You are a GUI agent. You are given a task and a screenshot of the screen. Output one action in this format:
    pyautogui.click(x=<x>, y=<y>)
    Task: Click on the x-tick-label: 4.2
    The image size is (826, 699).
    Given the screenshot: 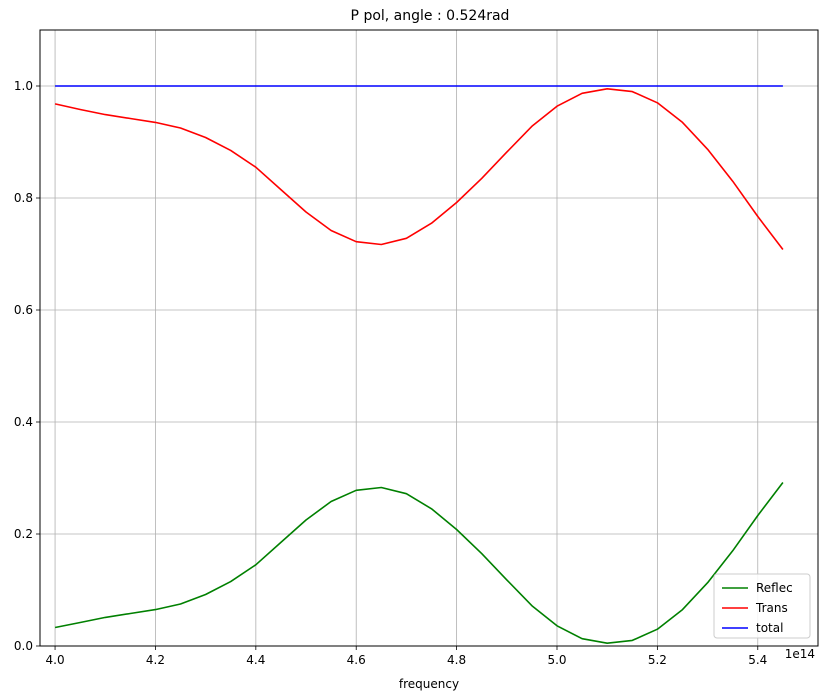 What is the action you would take?
    pyautogui.click(x=155, y=660)
    